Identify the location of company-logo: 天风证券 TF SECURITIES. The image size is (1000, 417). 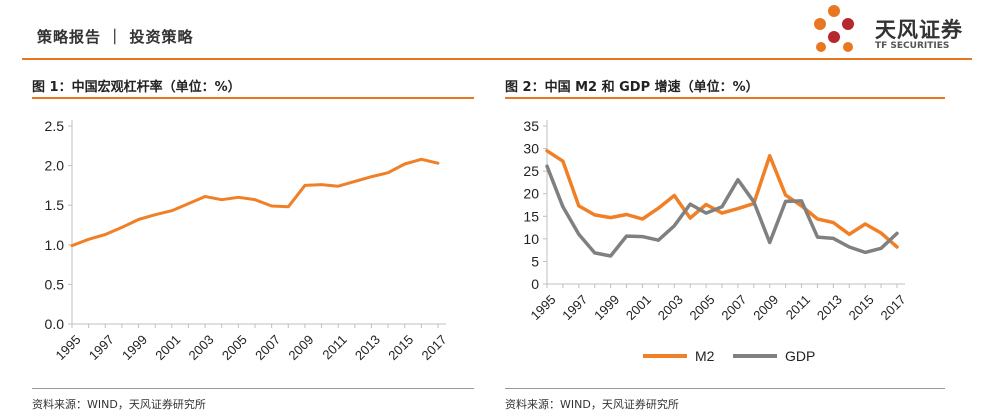
(897, 29).